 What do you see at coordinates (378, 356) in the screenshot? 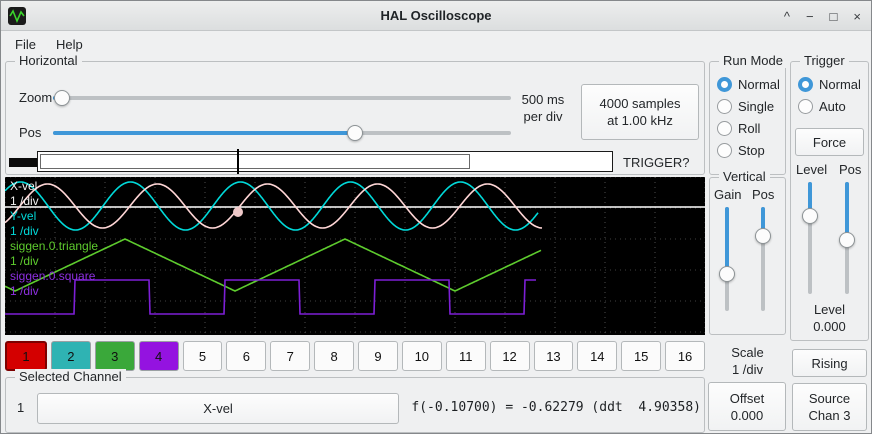
I see `channel-button-9: 9` at bounding box center [378, 356].